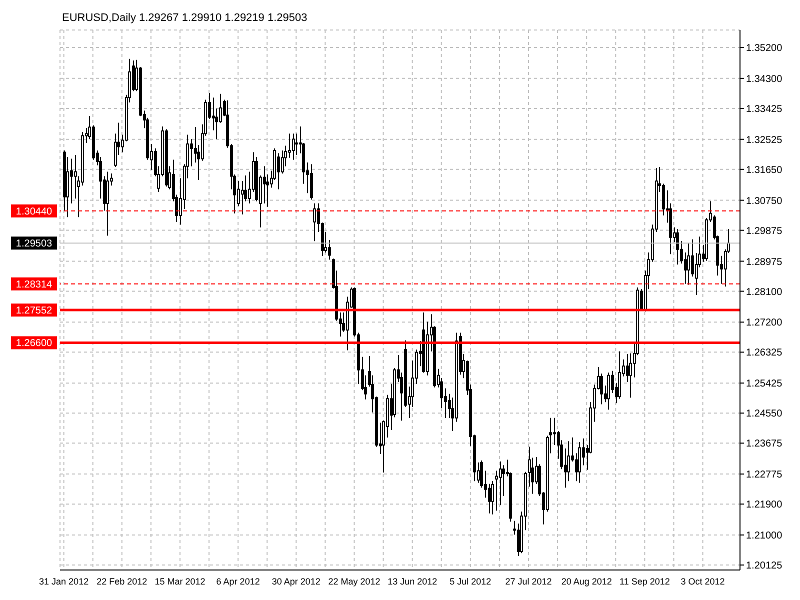  What do you see at coordinates (764, 170) in the screenshot?
I see `y-tick-label: 1.31650` at bounding box center [764, 170].